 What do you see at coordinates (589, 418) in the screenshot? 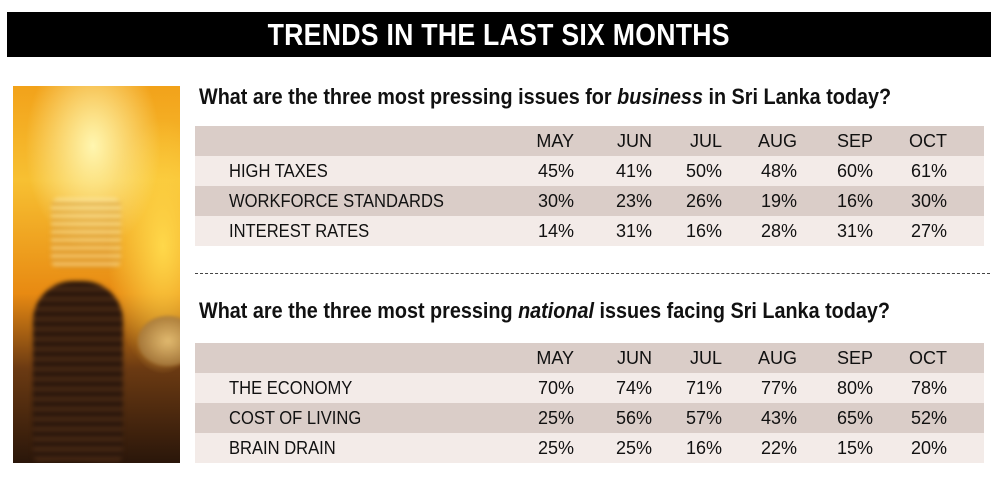
I see `table-row: COST OF LIVING 25% 56% 57% 43% 65% 52%` at bounding box center [589, 418].